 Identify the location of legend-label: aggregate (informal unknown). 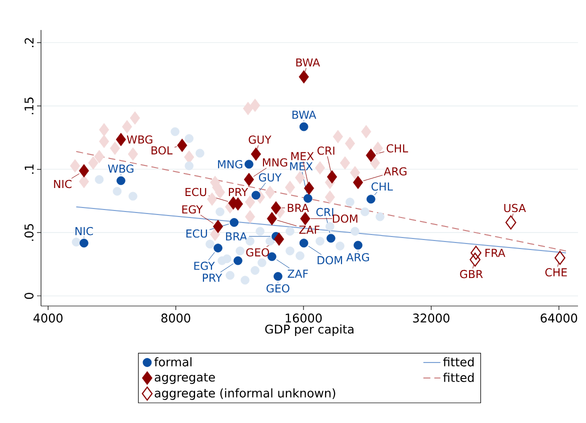
(245, 394).